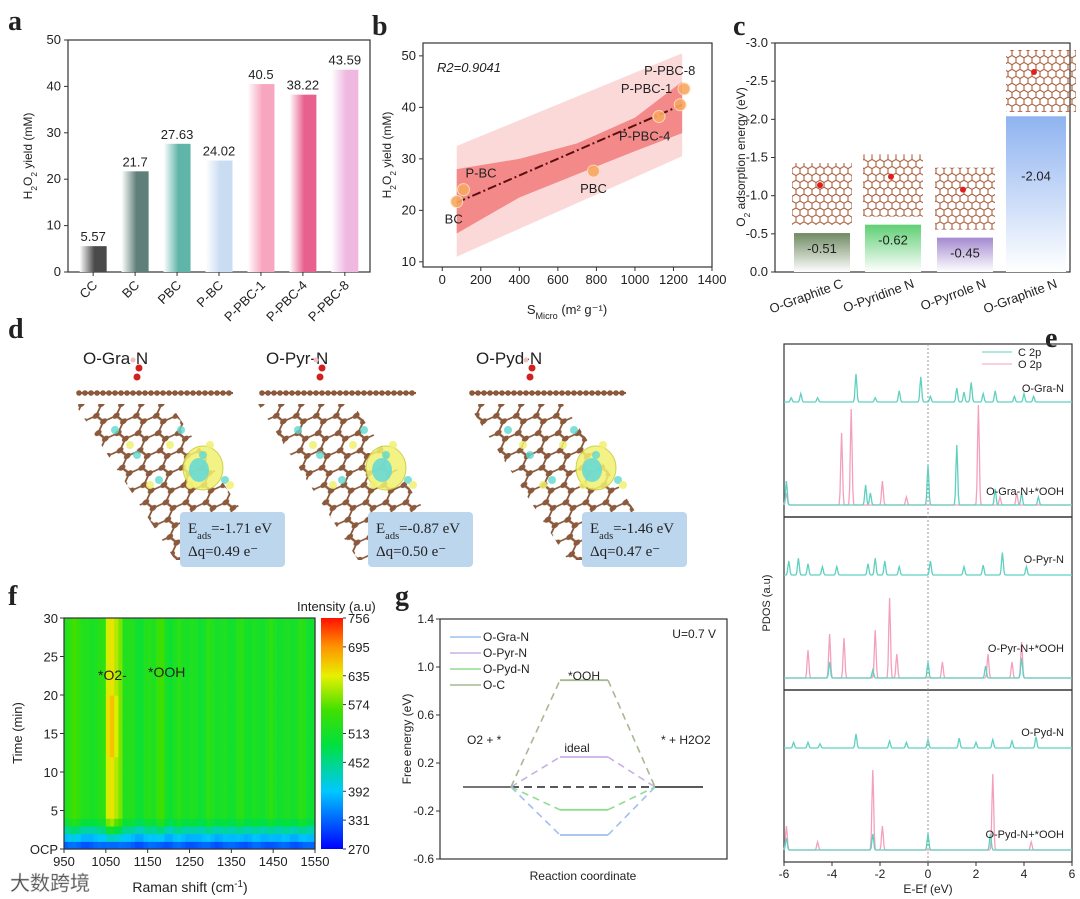 The height and width of the screenshot is (899, 1080). I want to click on charge-density-lobe, so click(543, 485).